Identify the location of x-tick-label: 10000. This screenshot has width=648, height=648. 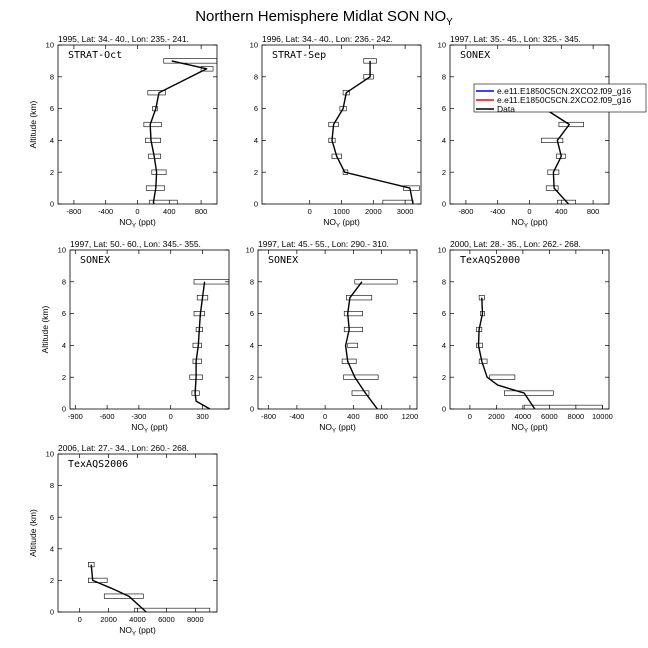
(602, 416).